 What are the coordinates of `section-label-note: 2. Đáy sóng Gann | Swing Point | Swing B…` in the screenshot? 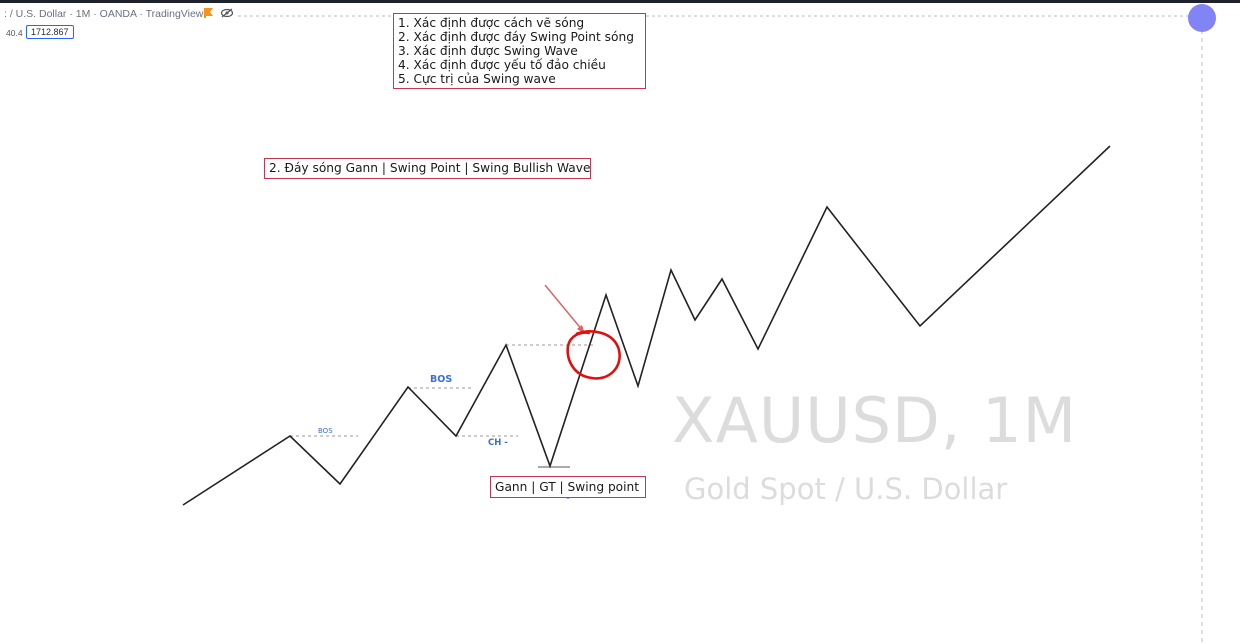 It's located at (427, 168).